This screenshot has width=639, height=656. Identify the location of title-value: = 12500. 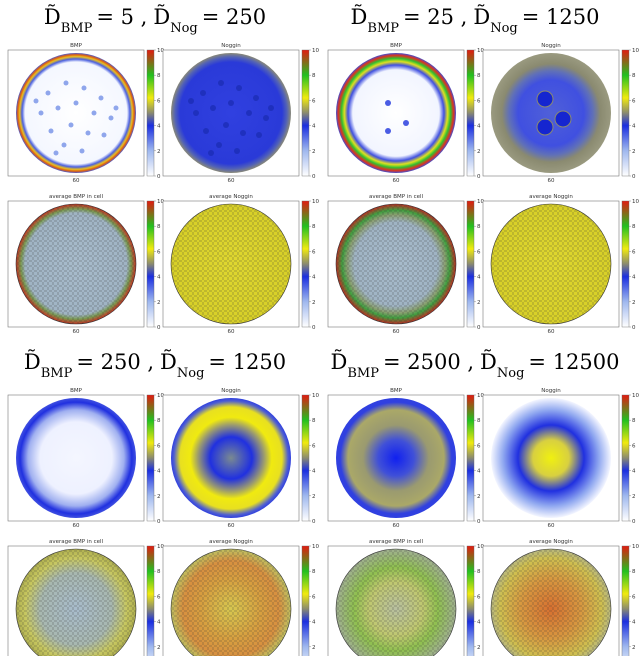
(573, 362).